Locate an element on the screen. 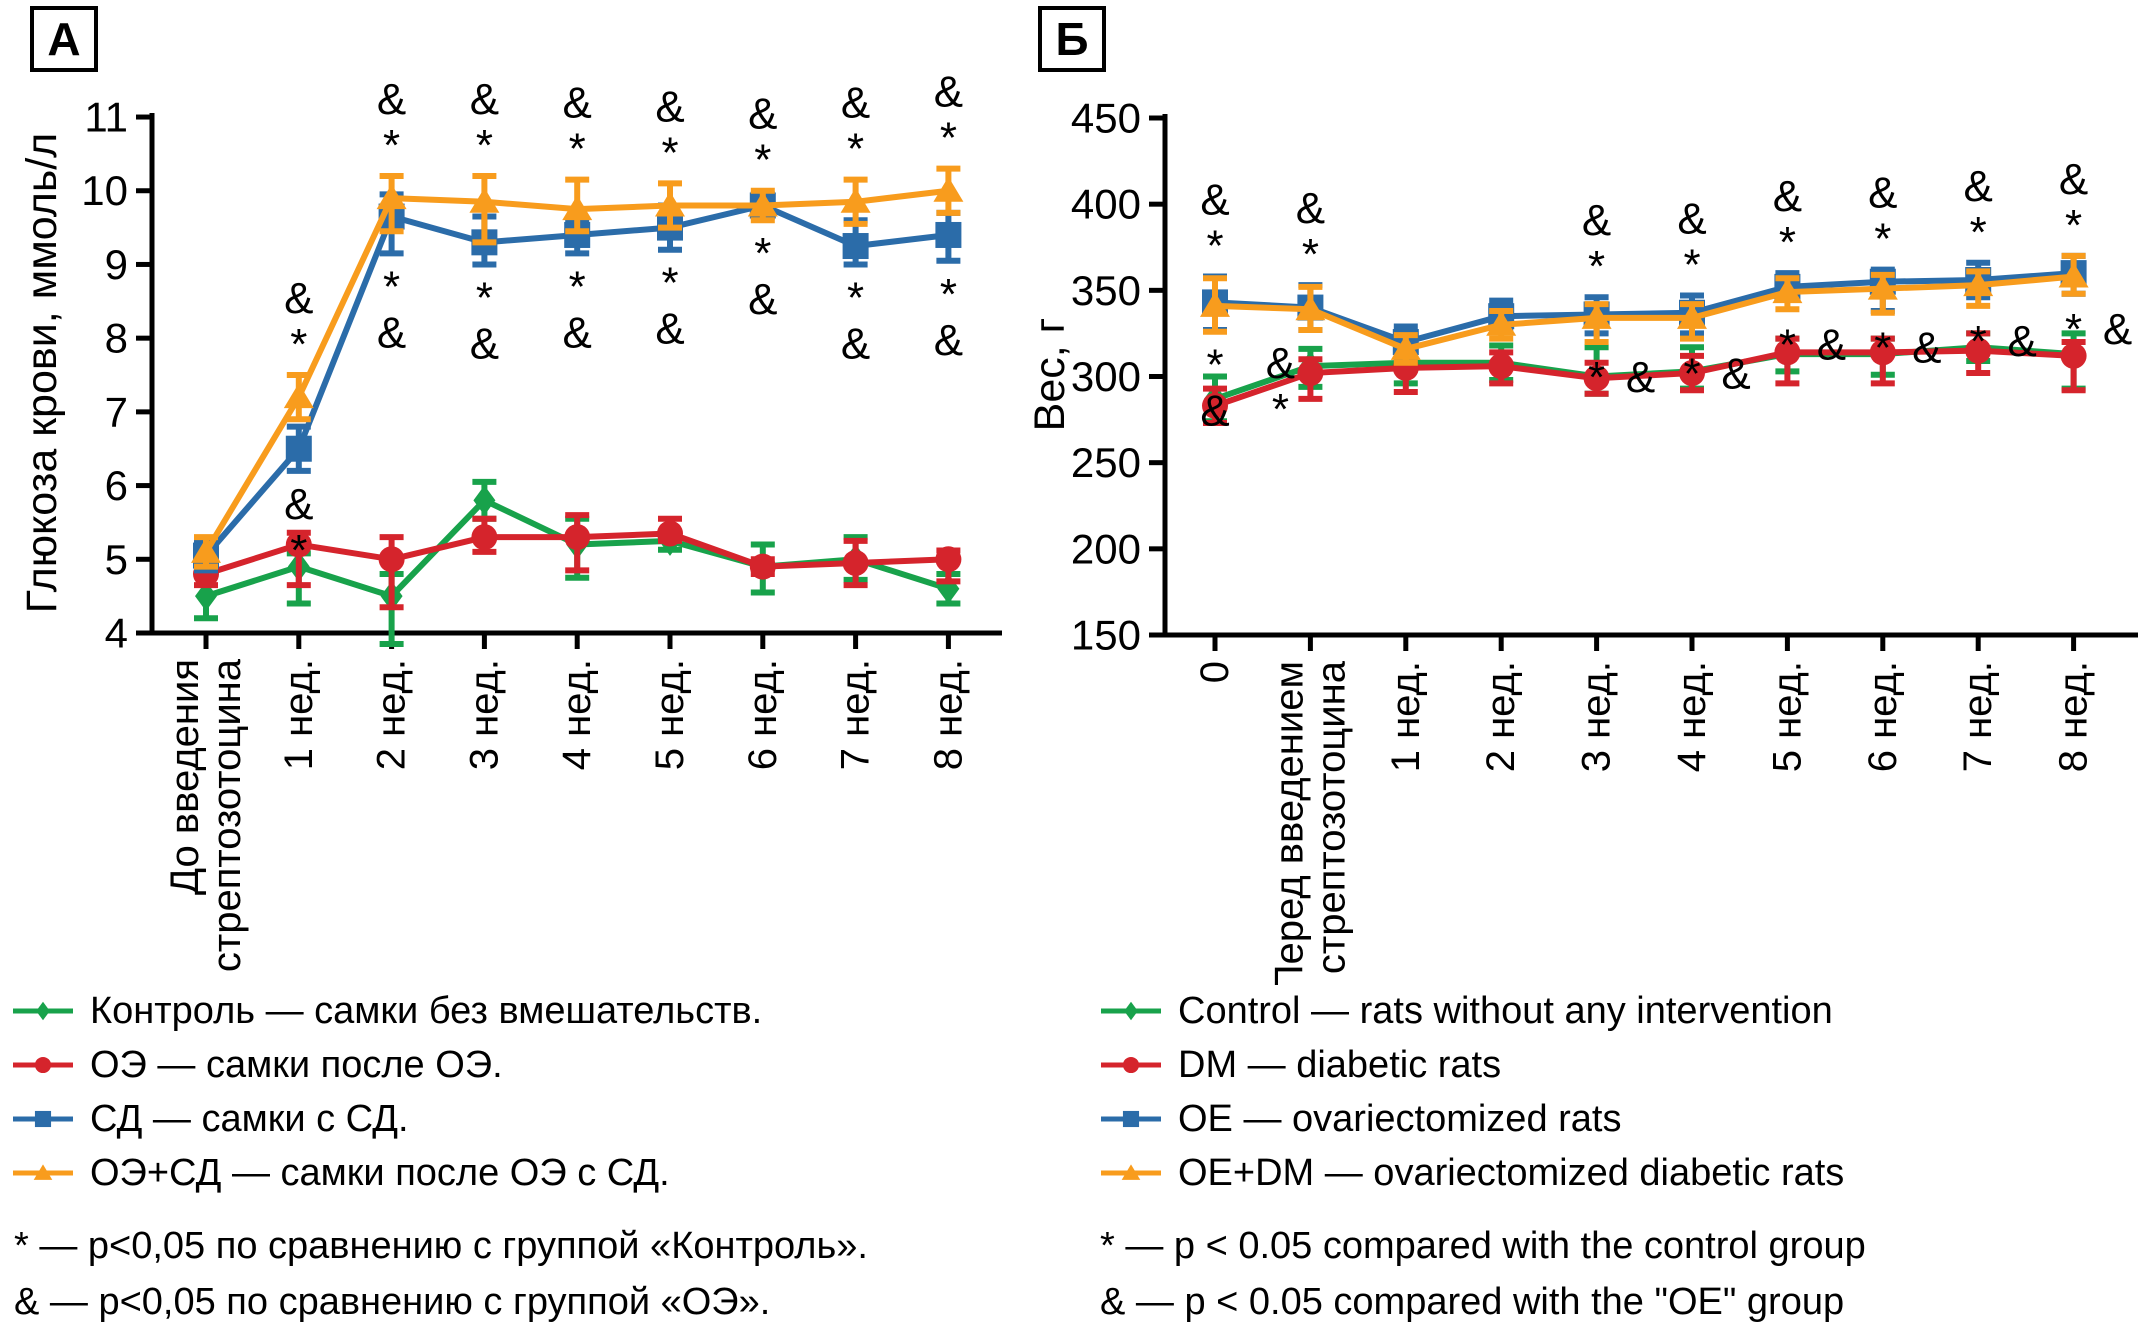 The height and width of the screenshot is (1336, 2143). svg-text: 400 is located at coordinates (1106, 204).